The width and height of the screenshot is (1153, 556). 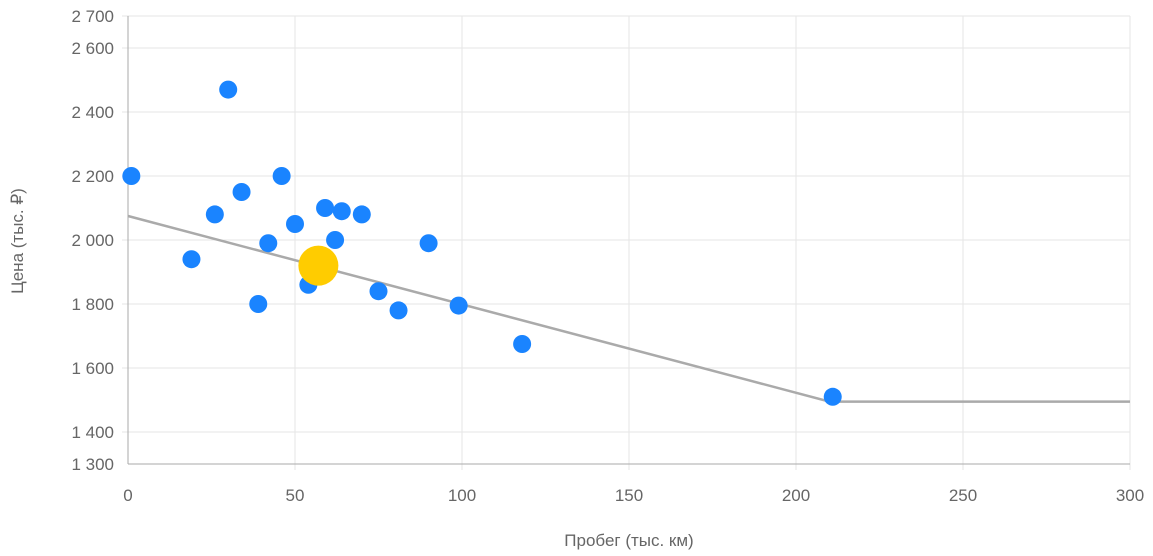 I want to click on y-tick-label: 2 200, so click(x=92, y=176).